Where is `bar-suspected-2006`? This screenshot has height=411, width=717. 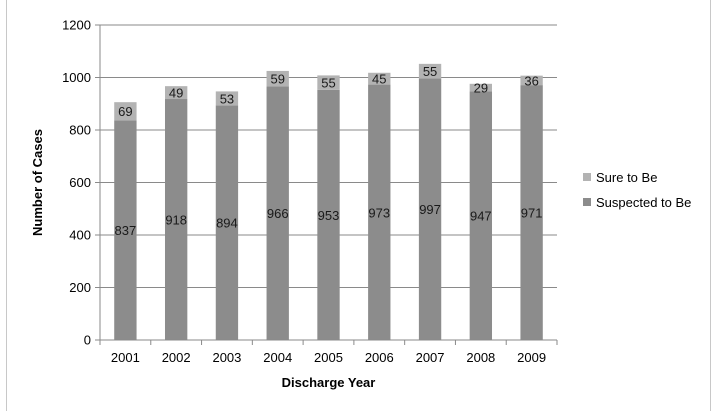 bar-suspected-2006 is located at coordinates (379, 212).